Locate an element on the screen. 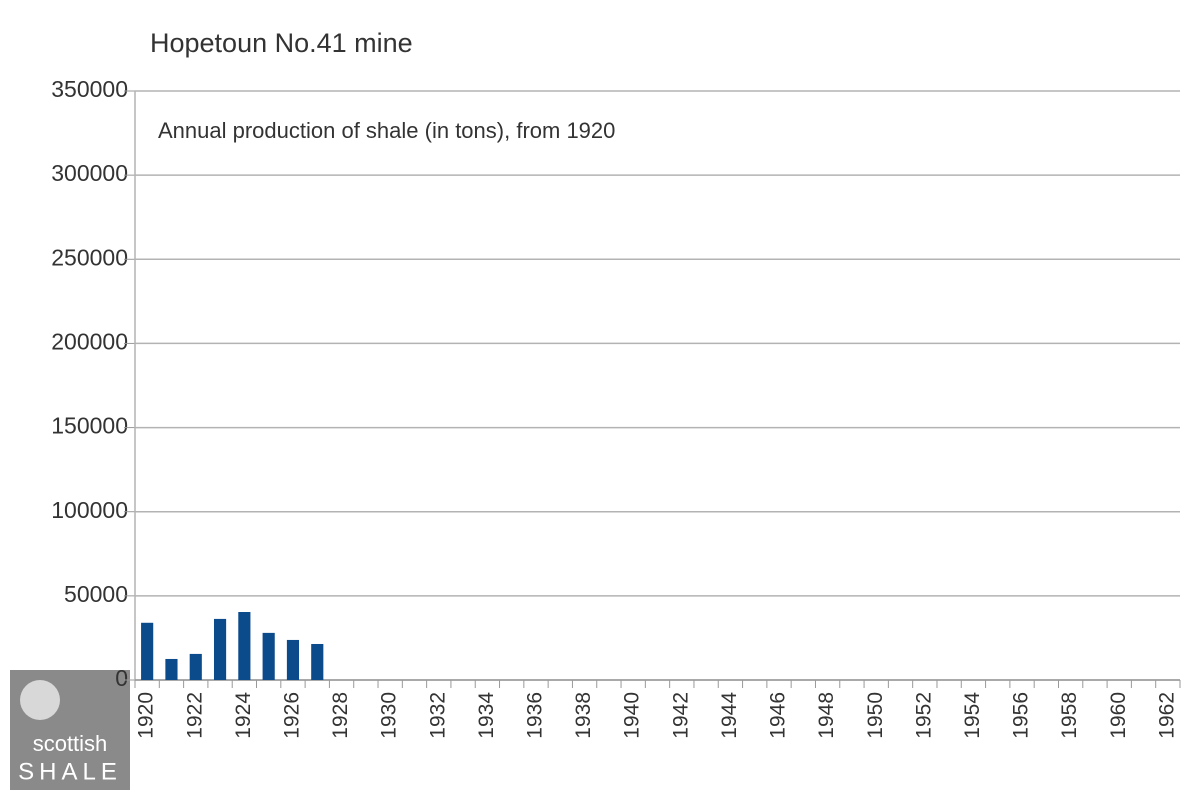  x-tick-label: 1928 is located at coordinates (340, 715).